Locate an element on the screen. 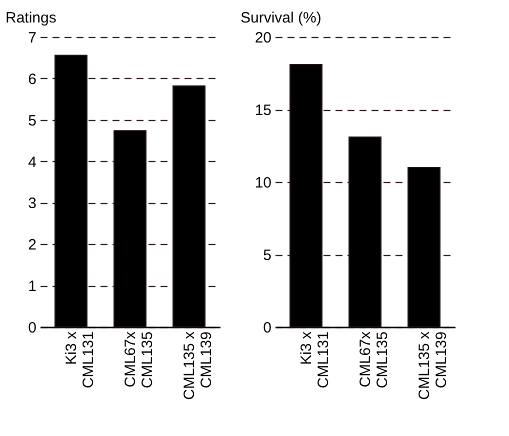 The height and width of the screenshot is (436, 509). y-tick-label: 7 is located at coordinates (32, 38).